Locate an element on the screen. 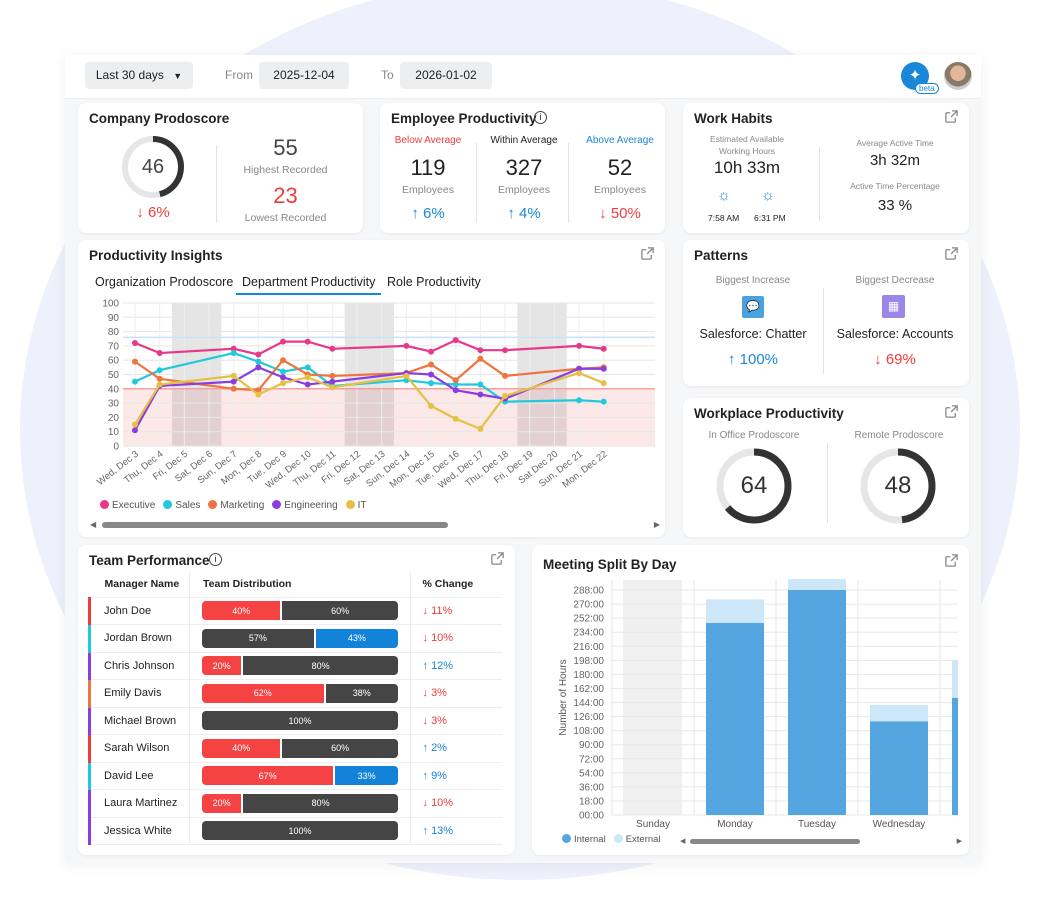 The image size is (1047, 905). tab-department-productivity: Department Productivity is located at coordinates (308, 285).